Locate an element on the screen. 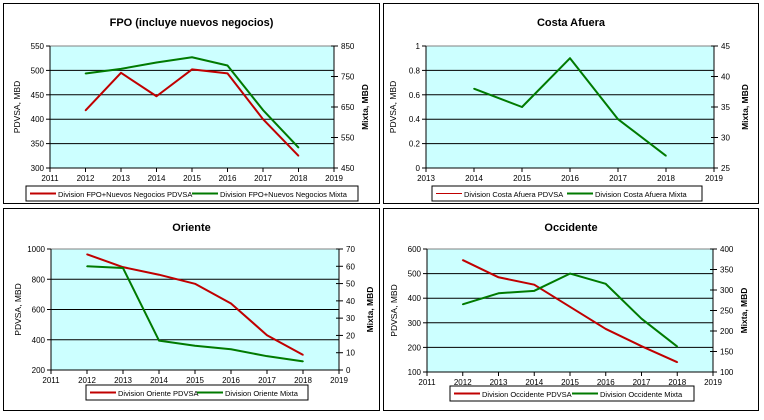  y2-tick-label: 30 is located at coordinates (725, 138).